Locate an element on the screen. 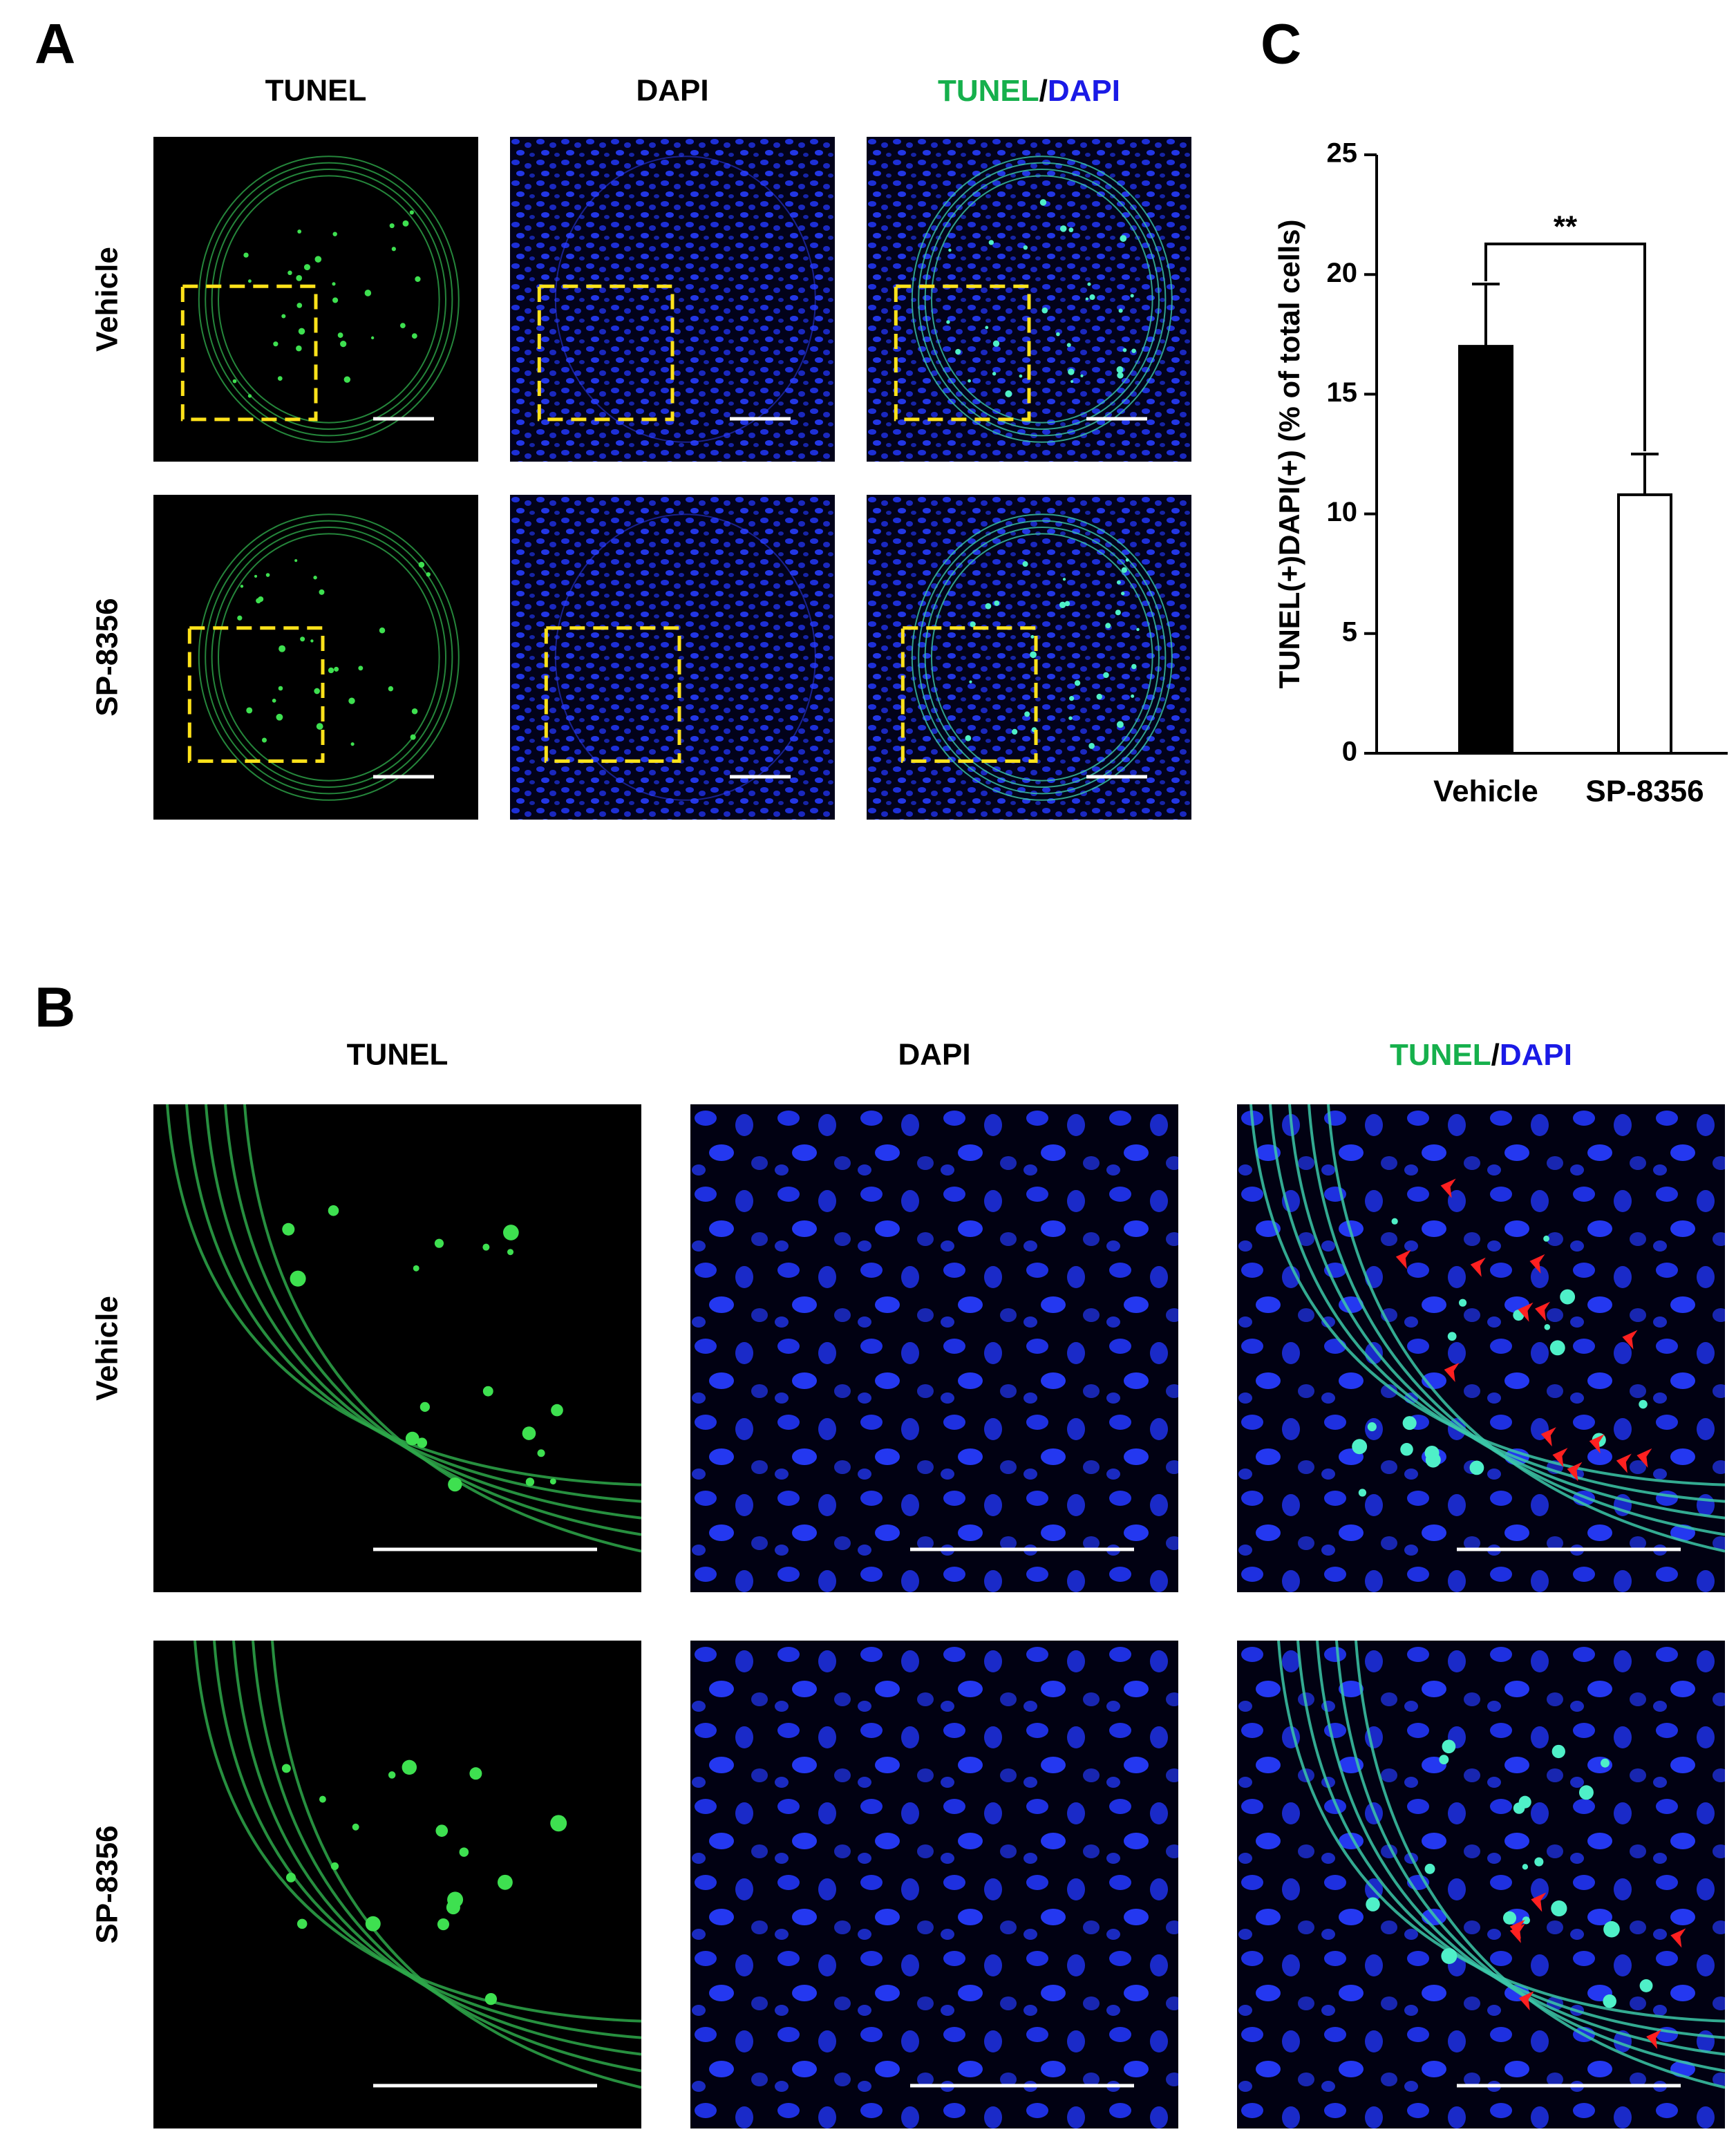  y-tick-label: 25 is located at coordinates (1342, 153).